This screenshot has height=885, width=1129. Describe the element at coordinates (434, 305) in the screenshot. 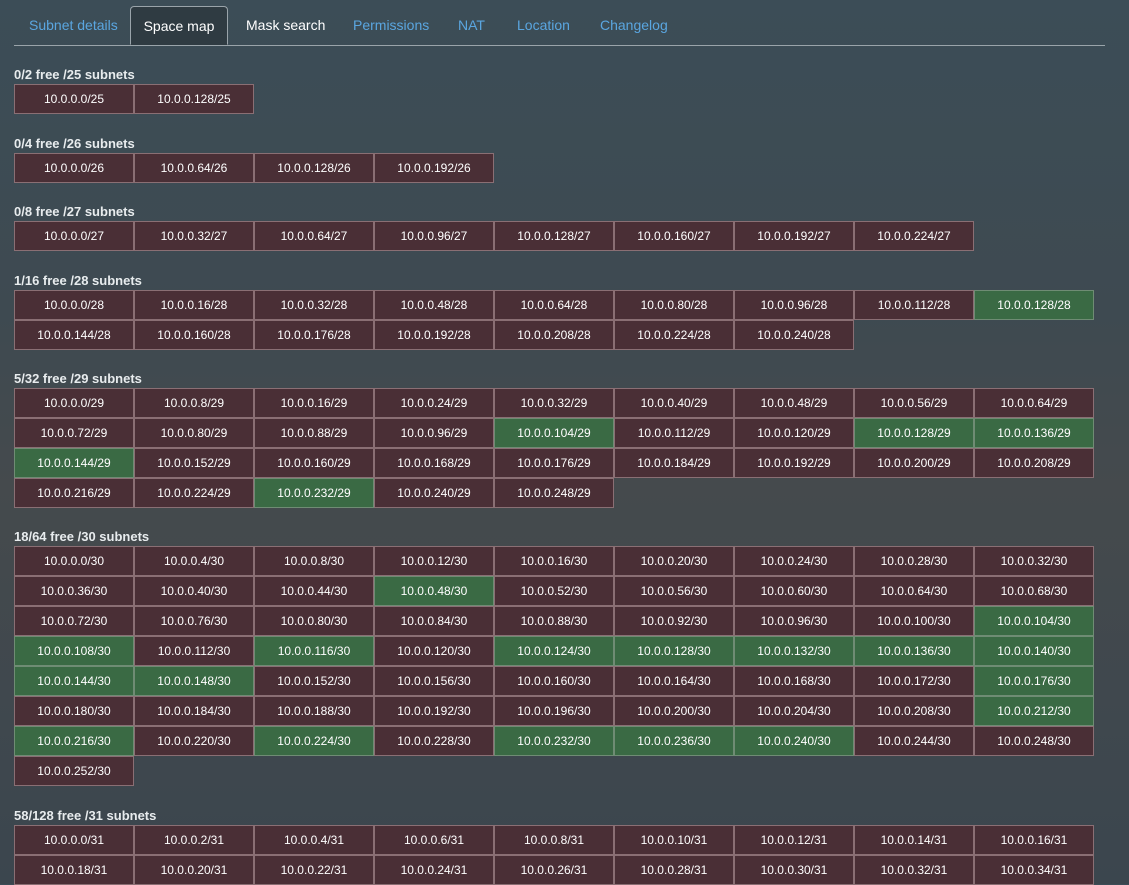

I see `used-subnet-cell: 10.0.0.48/28` at that location.